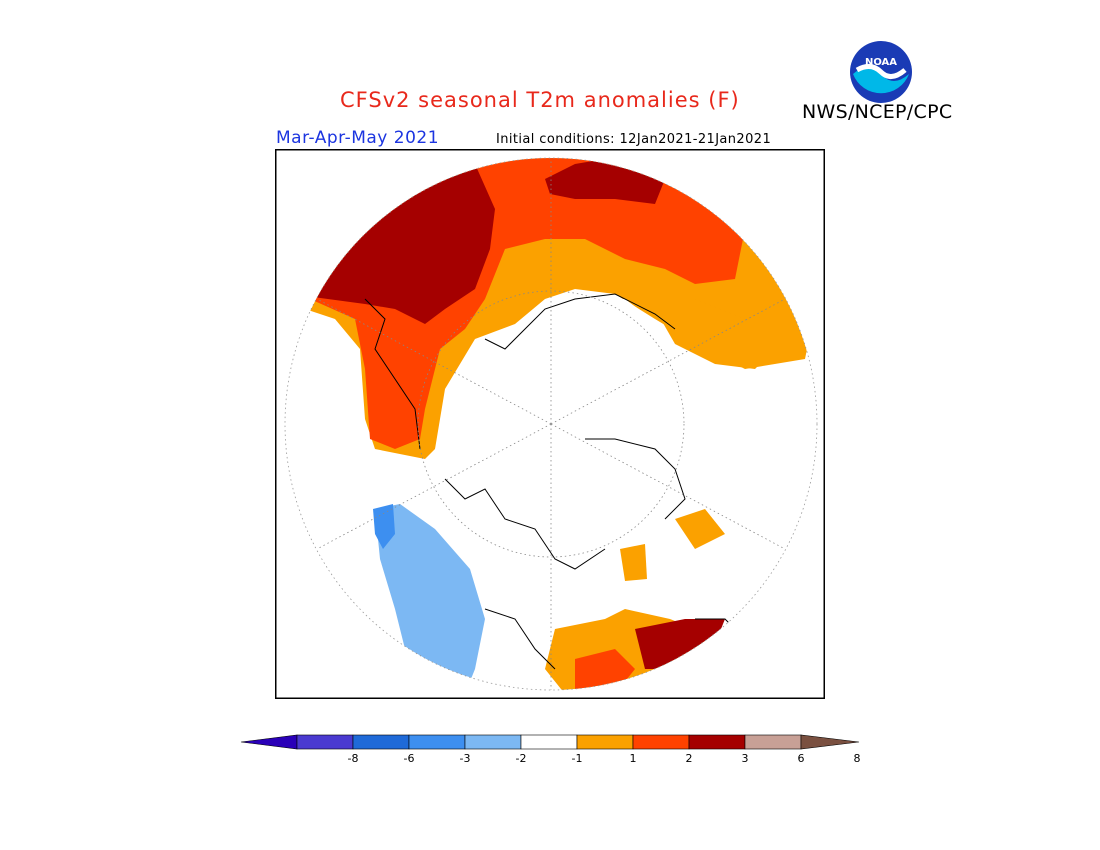  I want to click on anomaly-region-orange-east, so click(715, 334).